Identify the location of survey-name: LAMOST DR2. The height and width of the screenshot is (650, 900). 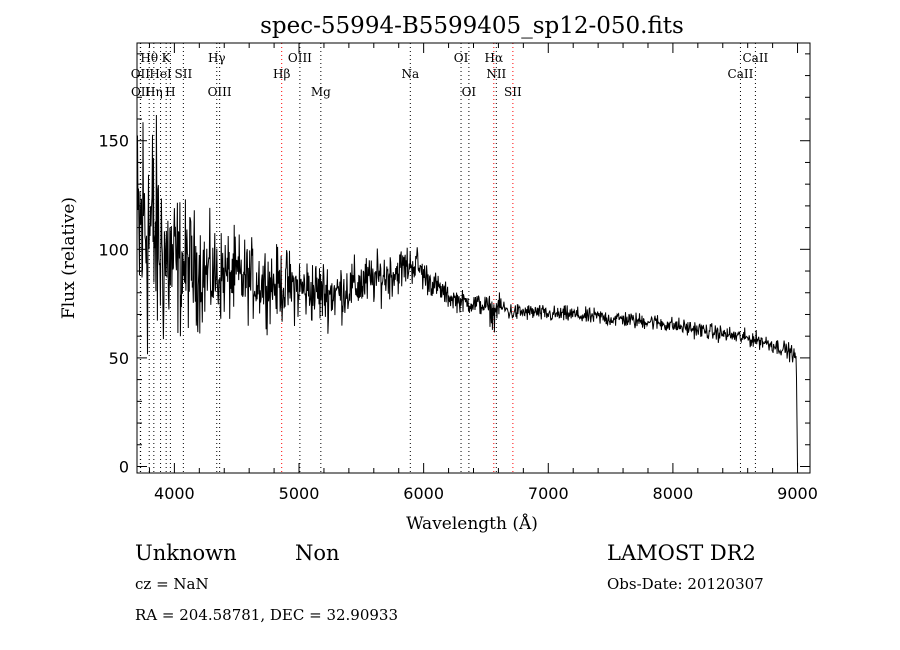
(681, 553).